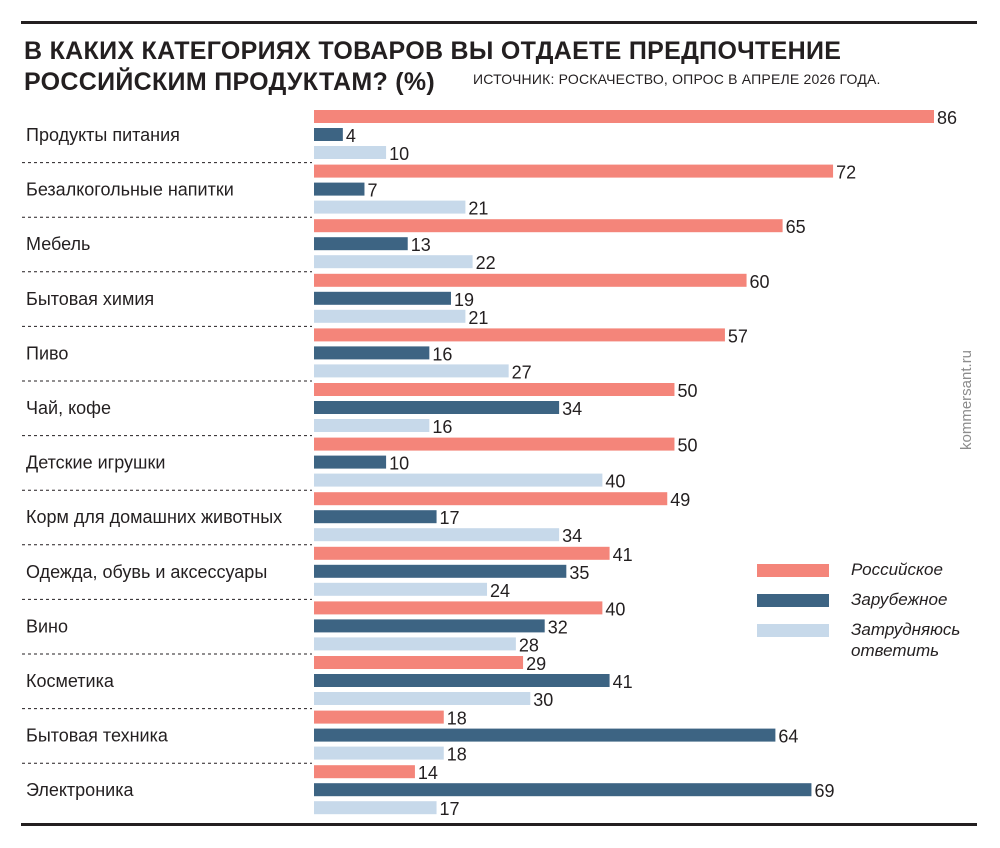 The image size is (1000, 848). What do you see at coordinates (760, 282) in the screenshot?
I see `data-label-russian: 60` at bounding box center [760, 282].